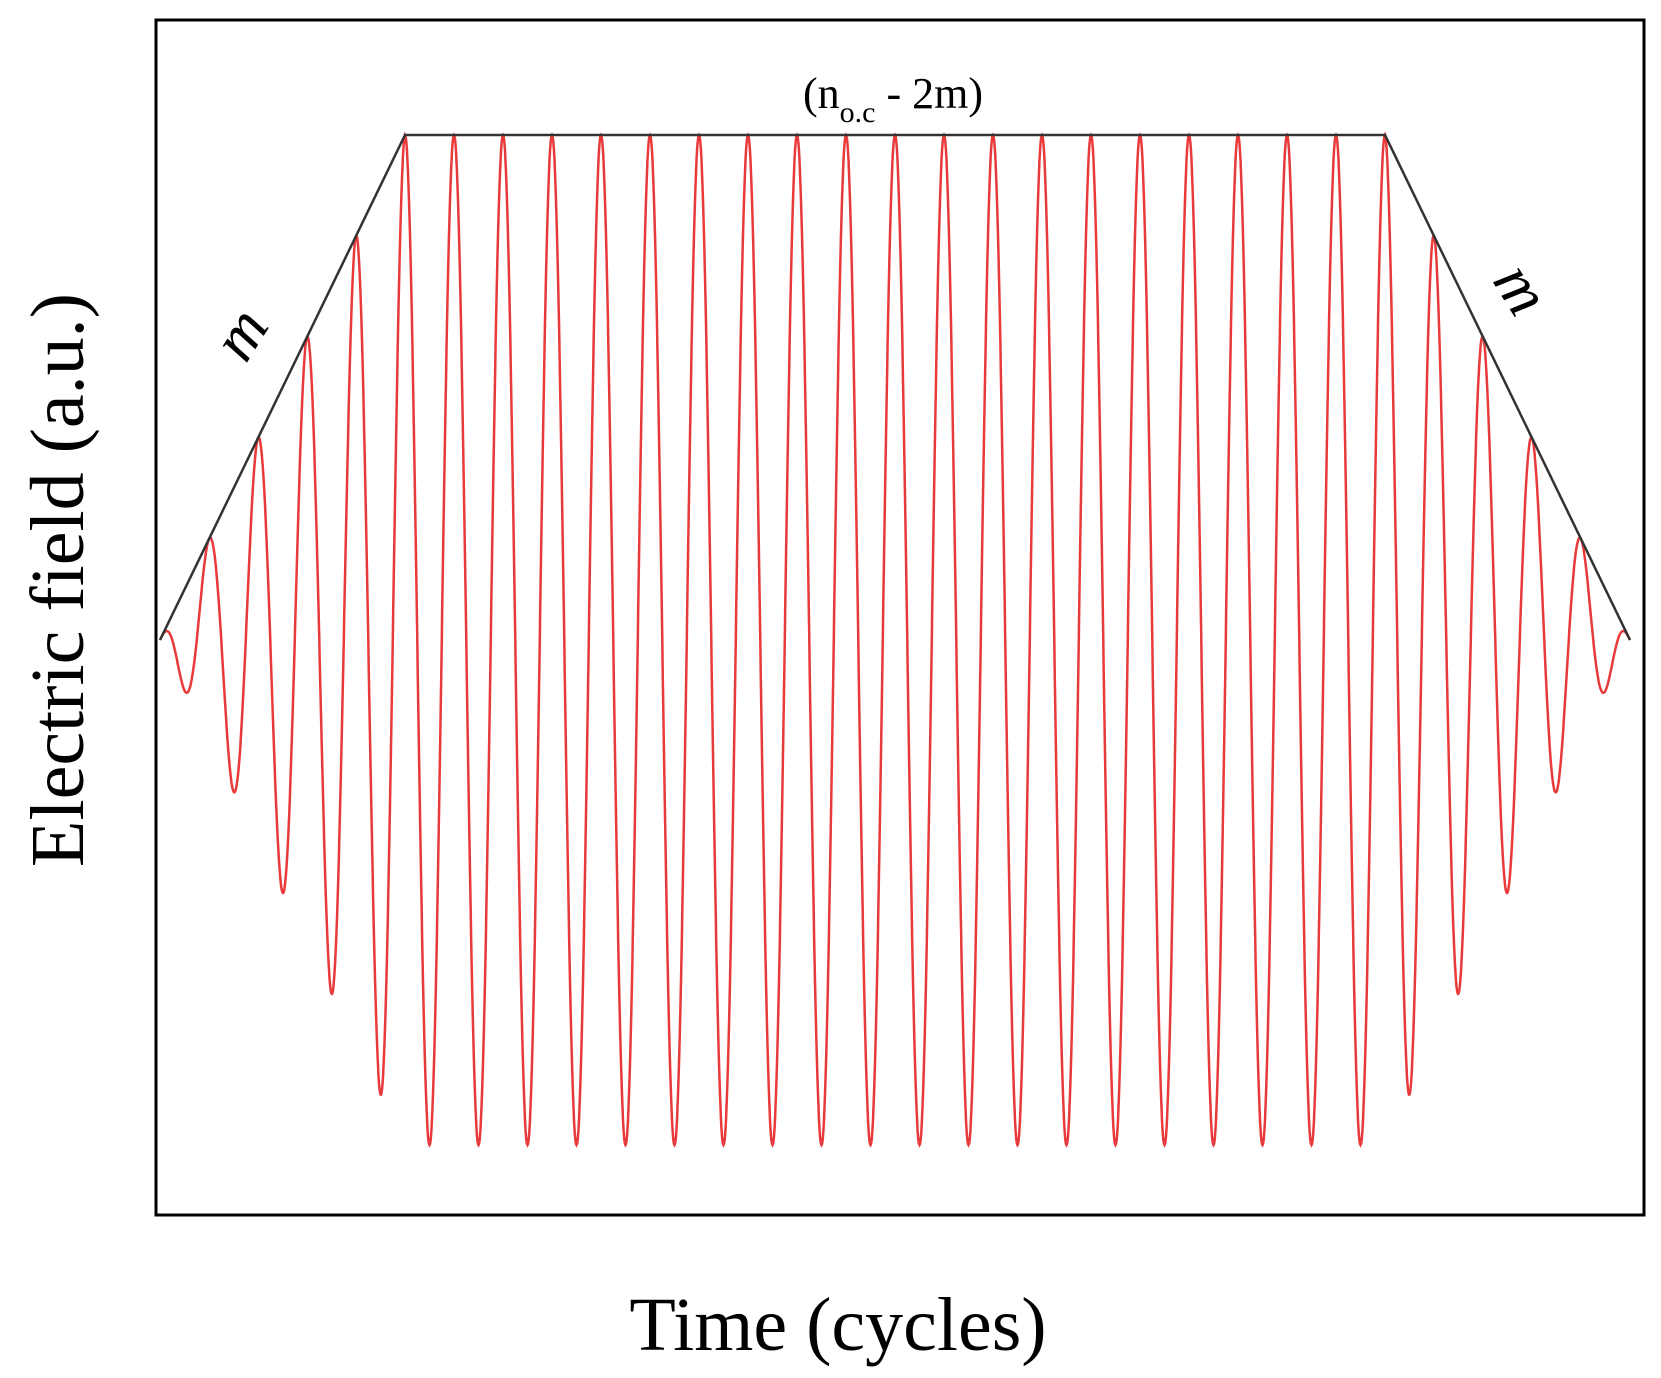 The height and width of the screenshot is (1378, 1661). I want to click on ramp-down-label: m, so click(1522, 288).